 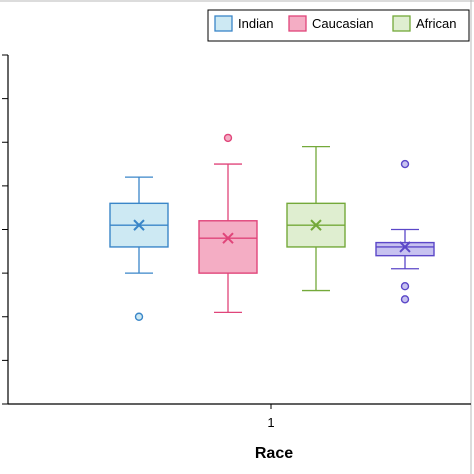 I want to click on y-axis-ticks, so click(x=5, y=229).